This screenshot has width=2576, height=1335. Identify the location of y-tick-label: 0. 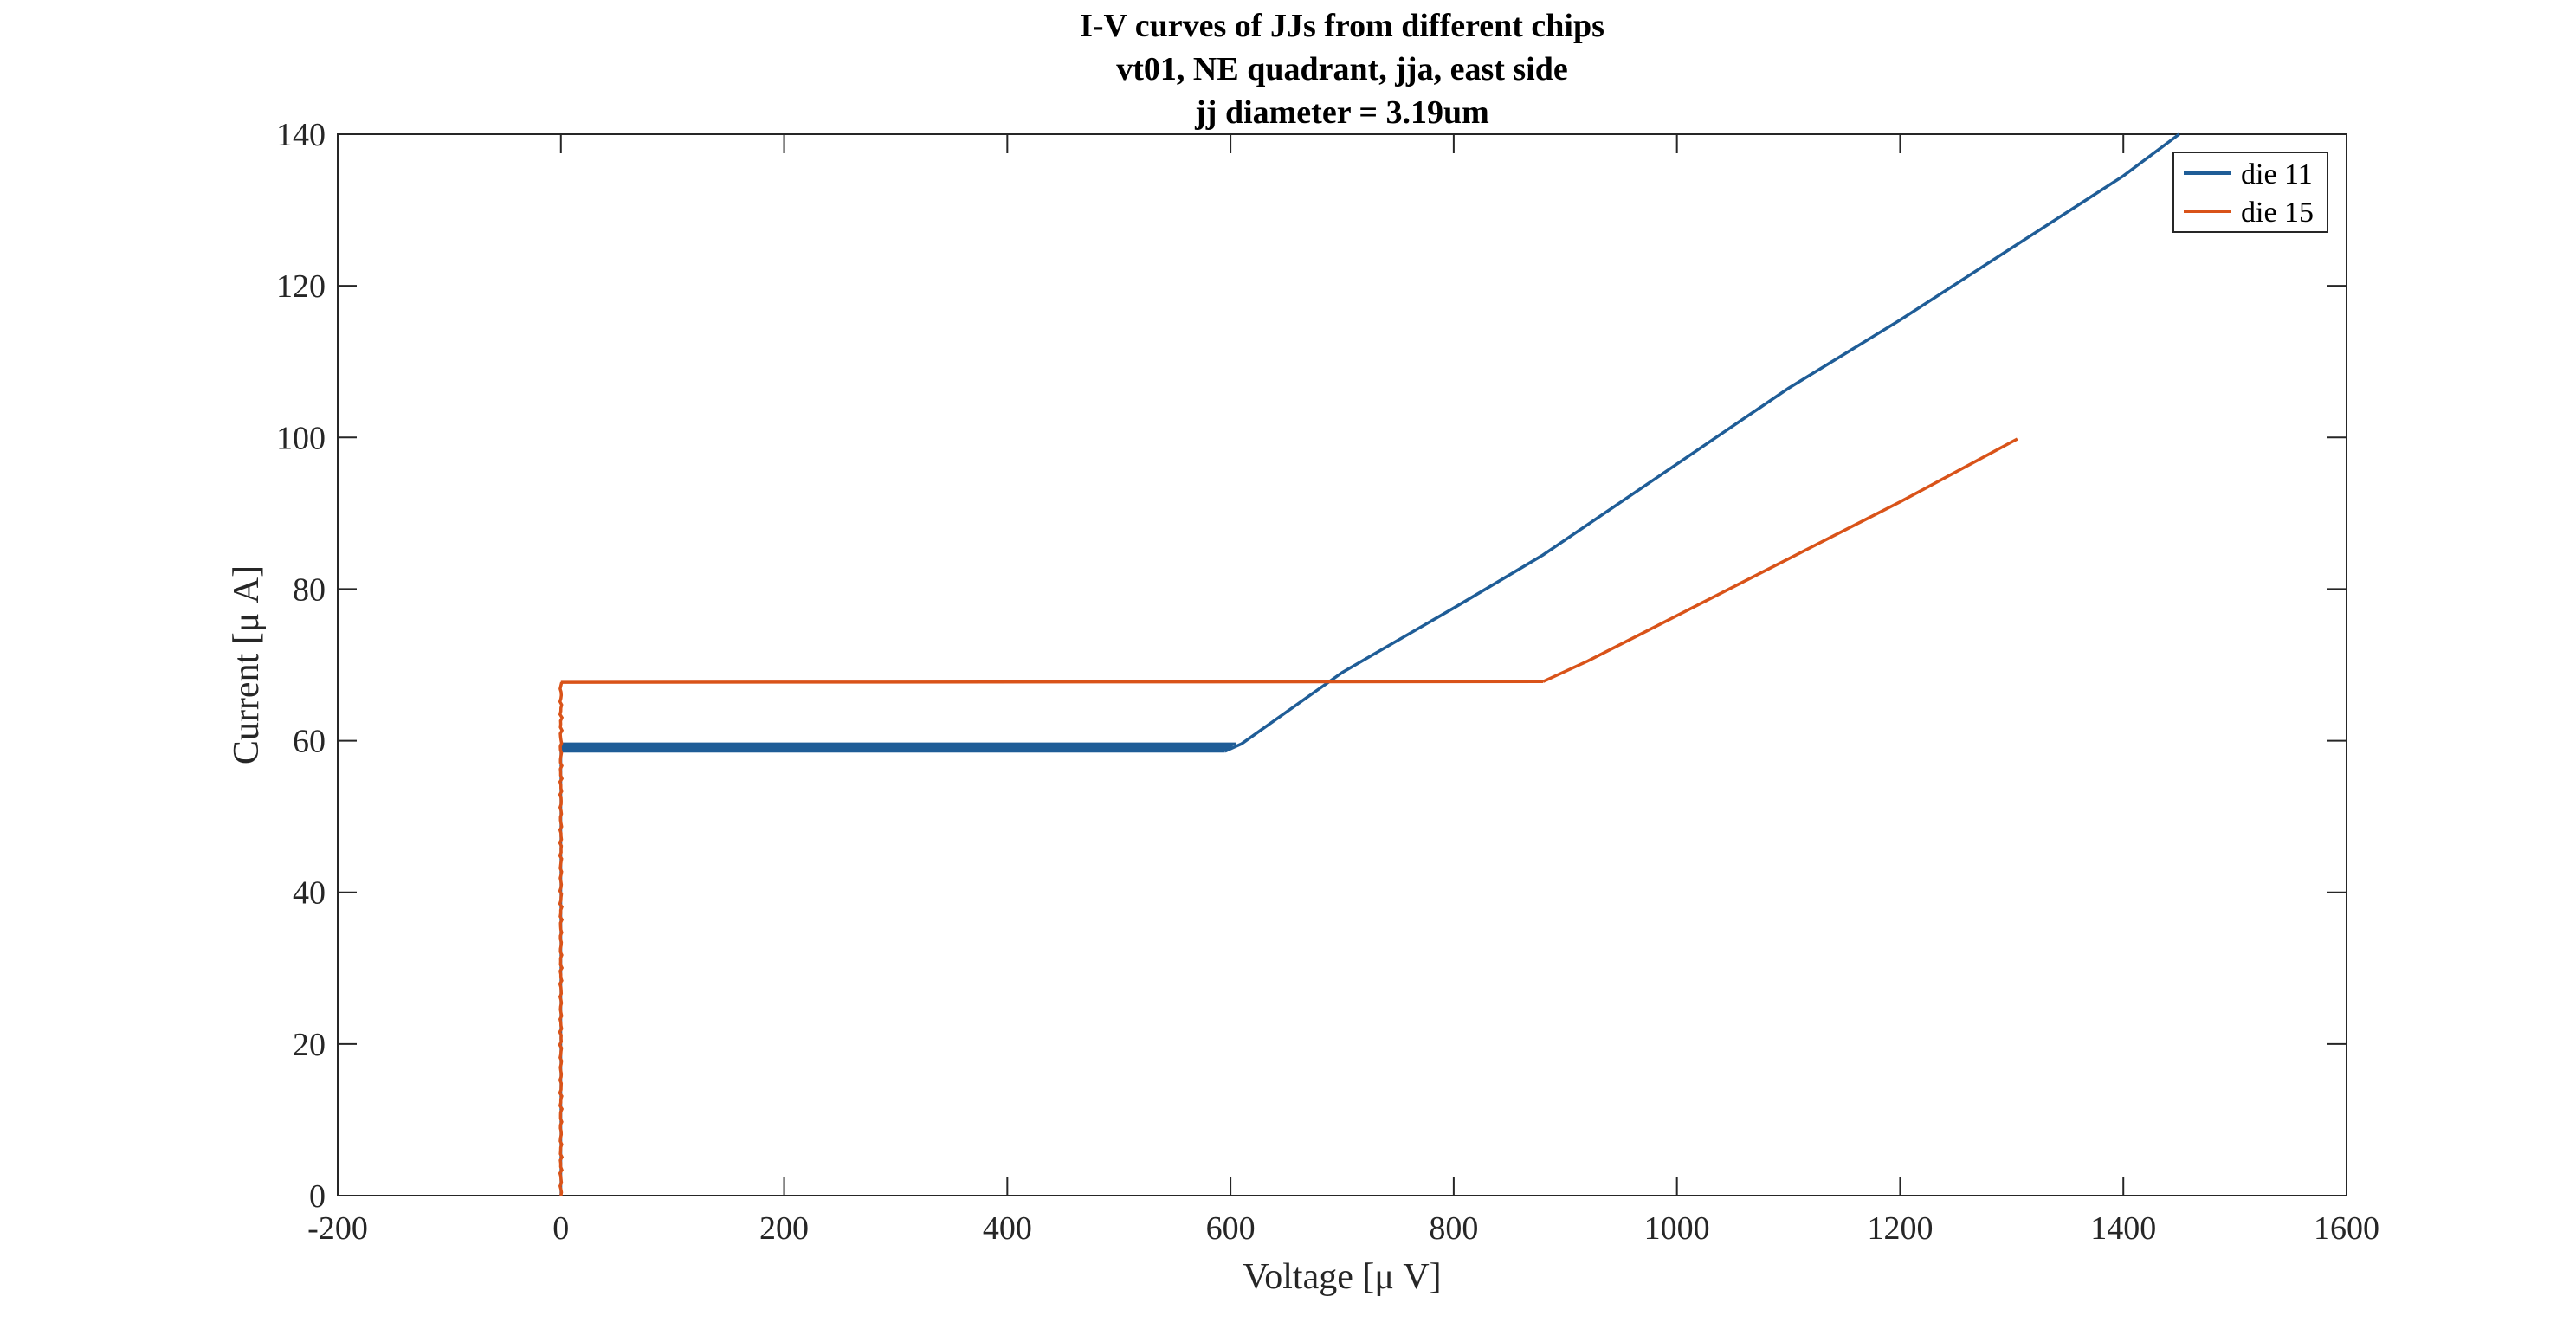
(317, 1197).